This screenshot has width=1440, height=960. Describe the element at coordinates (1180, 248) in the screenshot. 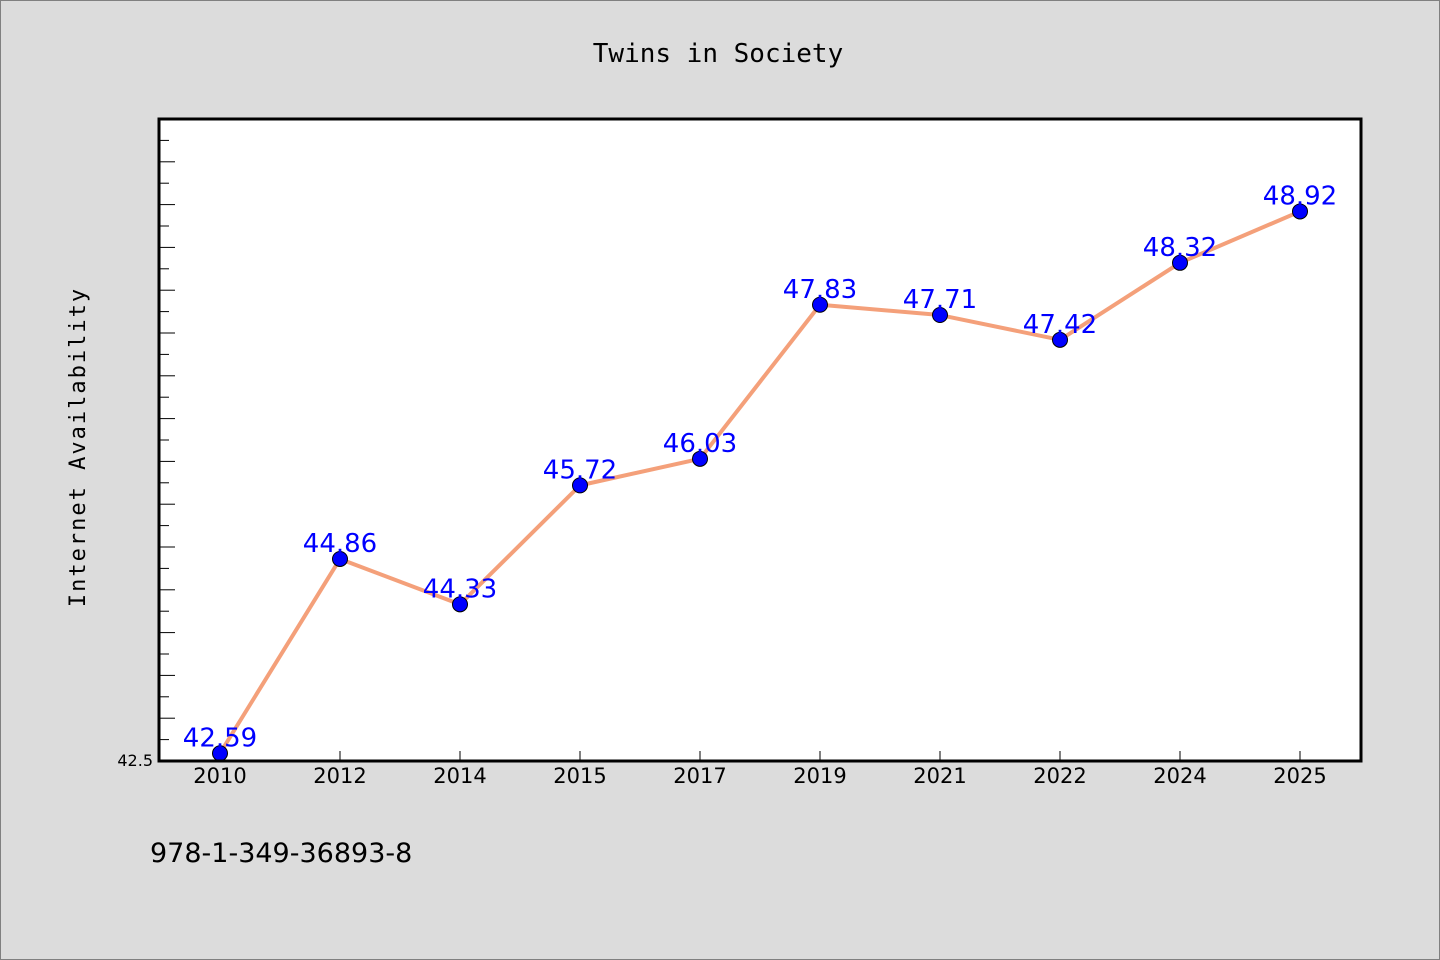

I see `data-label: 48.32` at that location.